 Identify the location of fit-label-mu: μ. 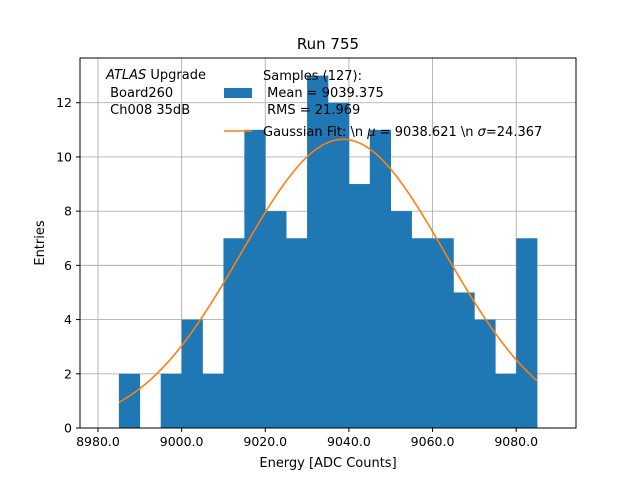
(370, 132).